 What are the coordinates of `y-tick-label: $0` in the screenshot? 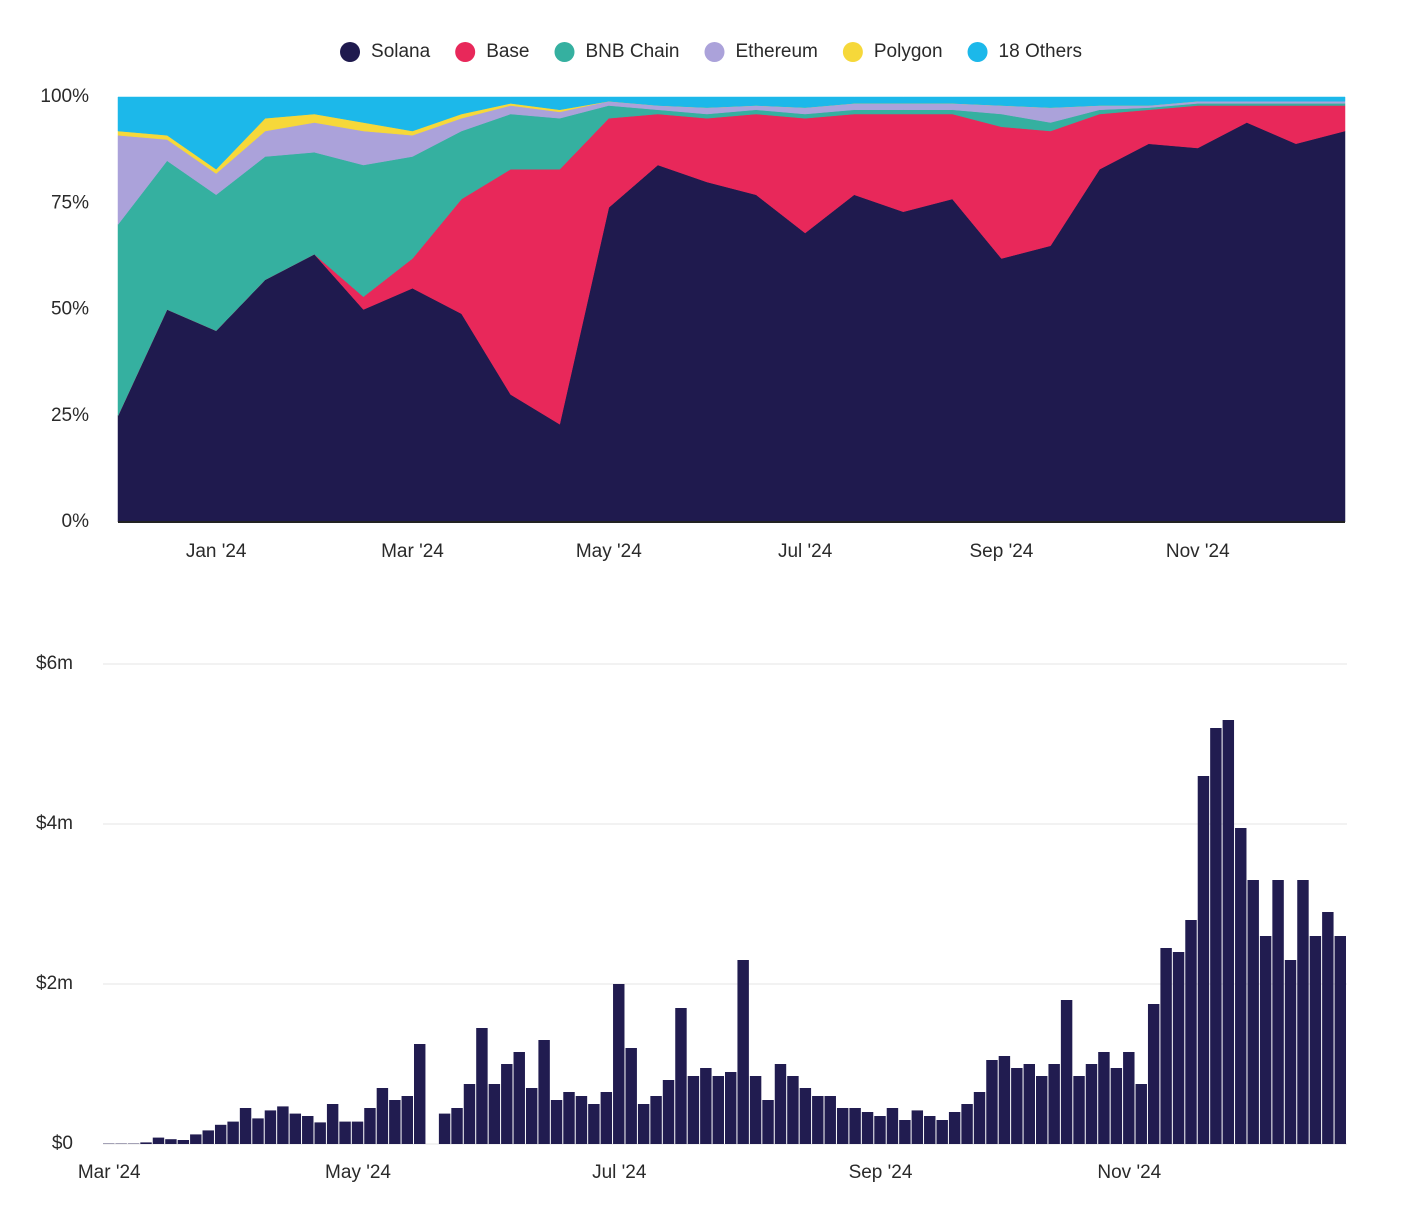 It's located at (62, 1143).